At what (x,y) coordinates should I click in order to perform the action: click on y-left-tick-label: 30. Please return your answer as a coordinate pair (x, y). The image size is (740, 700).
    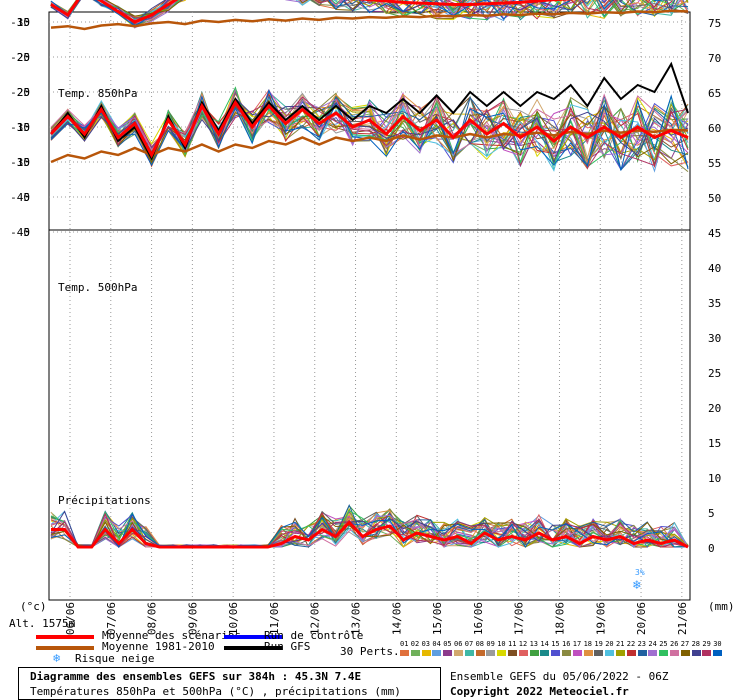
    Looking at the image, I should click on (23, 22).